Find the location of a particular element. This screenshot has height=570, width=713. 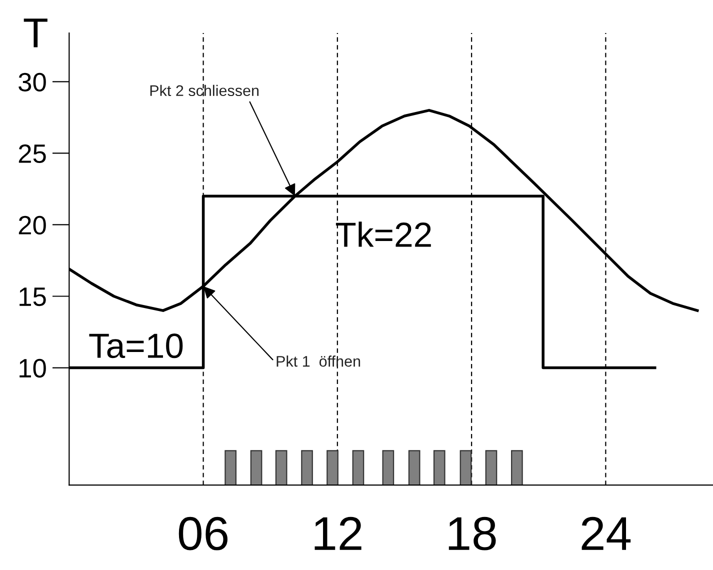

annotation: Pkt 2 schliessen is located at coordinates (204, 90).